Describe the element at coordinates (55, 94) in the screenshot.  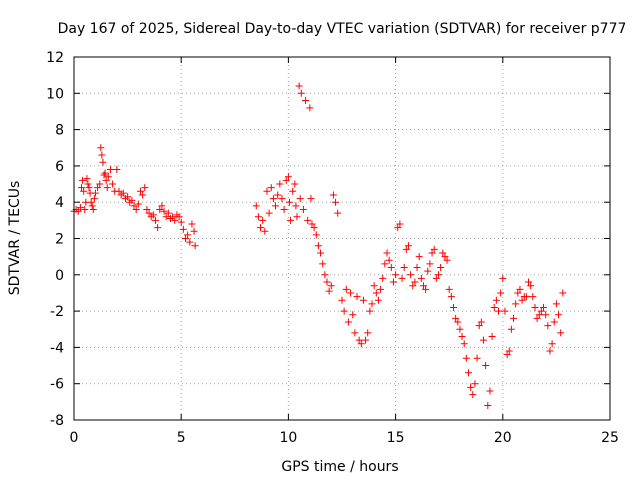
I see `y-tick-label: 10` at that location.